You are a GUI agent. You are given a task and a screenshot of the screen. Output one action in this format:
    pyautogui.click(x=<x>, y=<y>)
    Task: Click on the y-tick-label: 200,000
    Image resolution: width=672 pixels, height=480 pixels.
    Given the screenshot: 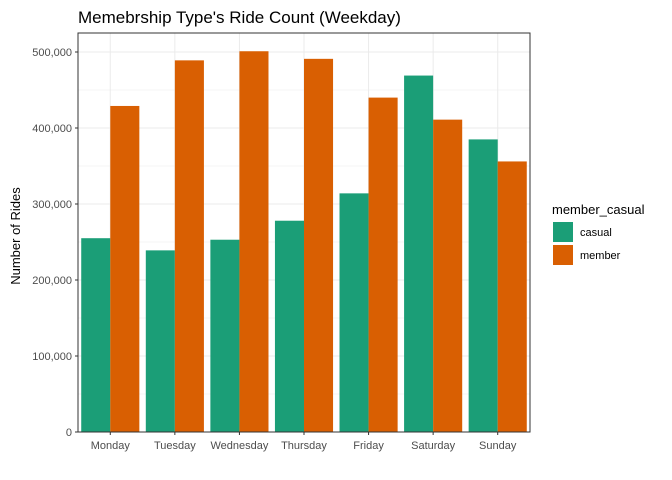 What is the action you would take?
    pyautogui.click(x=52, y=281)
    